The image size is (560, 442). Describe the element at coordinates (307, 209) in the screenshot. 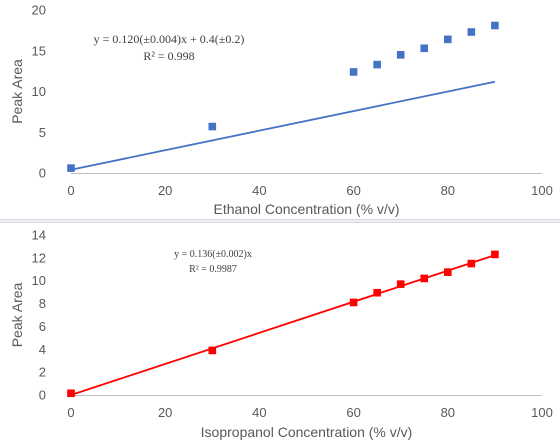

I see `x-axis-title: Ethanol Concentration (% v/v)` at that location.